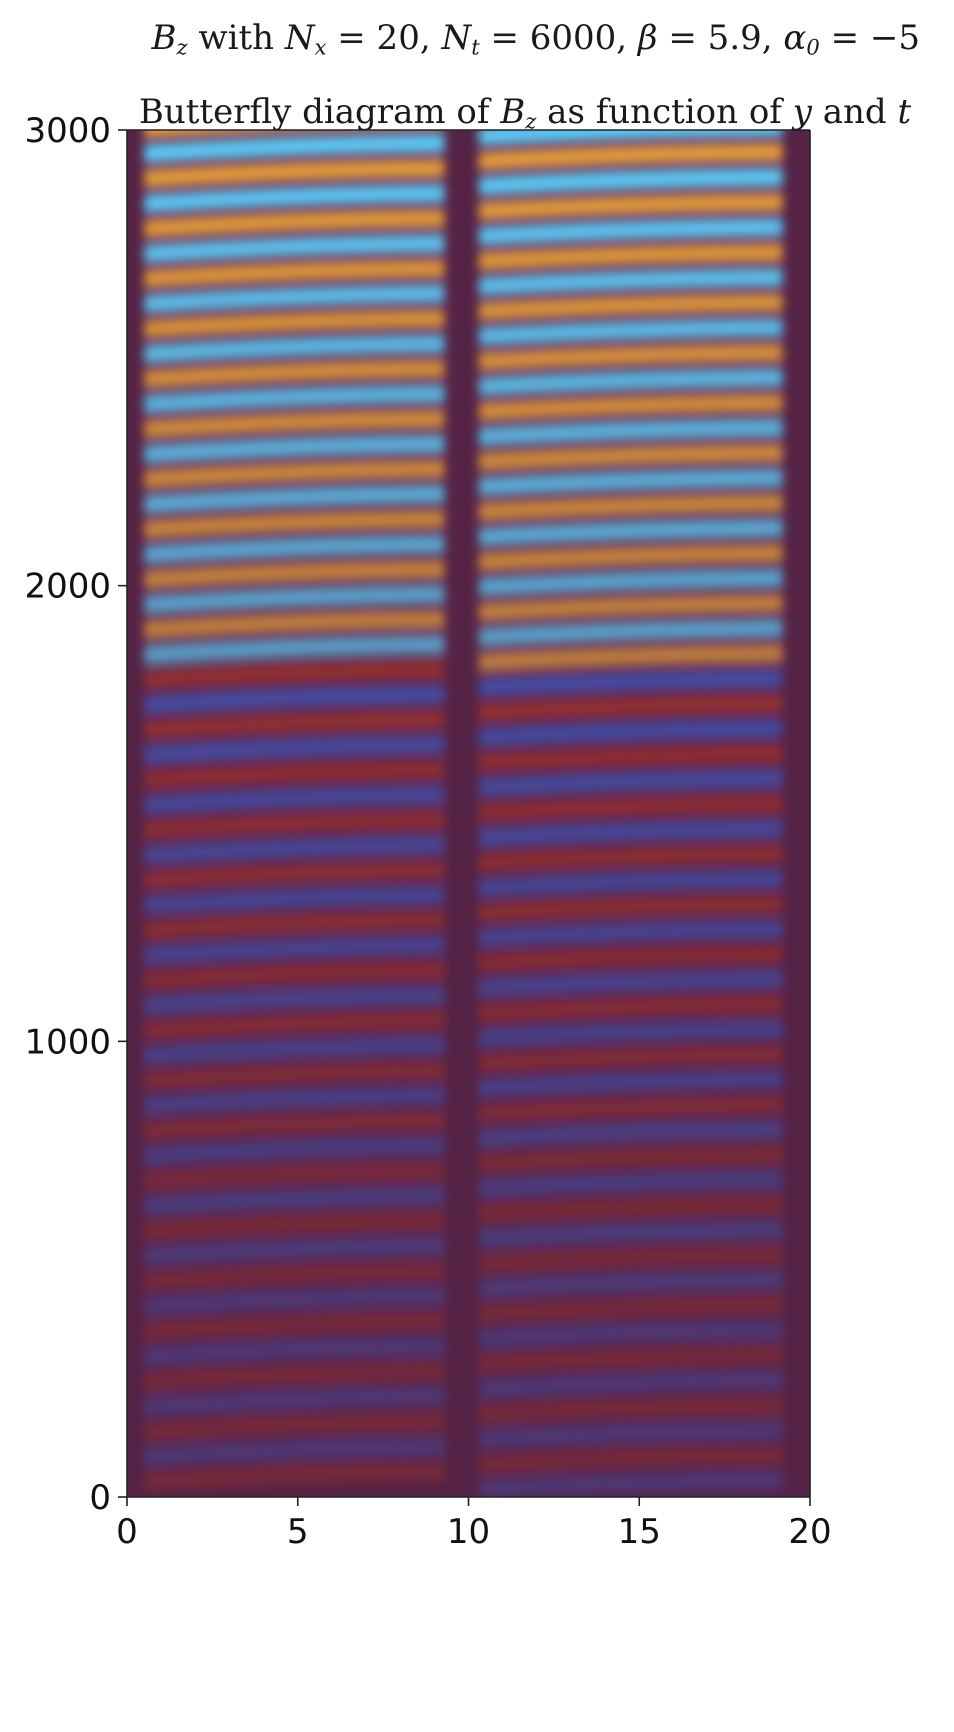  Describe the element at coordinates (795, 38) in the screenshot. I see `title-alpha: α` at that location.